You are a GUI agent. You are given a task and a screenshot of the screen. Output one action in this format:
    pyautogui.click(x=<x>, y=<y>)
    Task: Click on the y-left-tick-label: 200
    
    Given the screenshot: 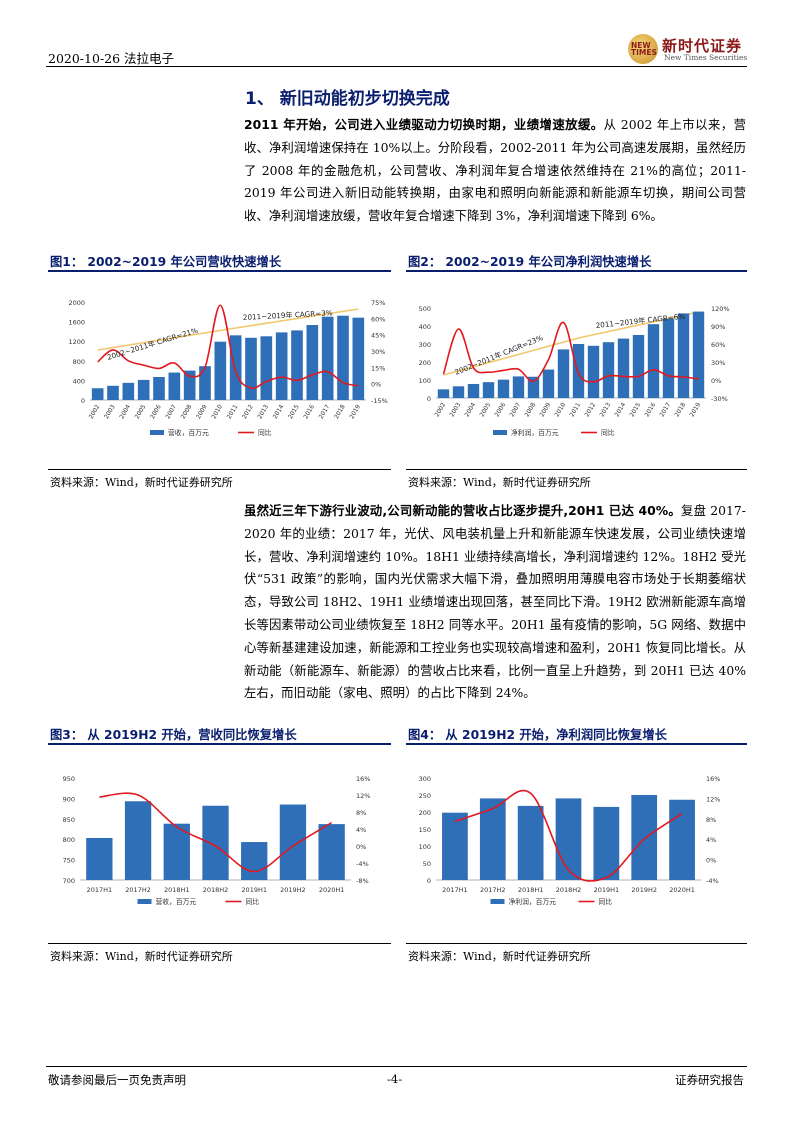 What is the action you would take?
    pyautogui.click(x=425, y=363)
    